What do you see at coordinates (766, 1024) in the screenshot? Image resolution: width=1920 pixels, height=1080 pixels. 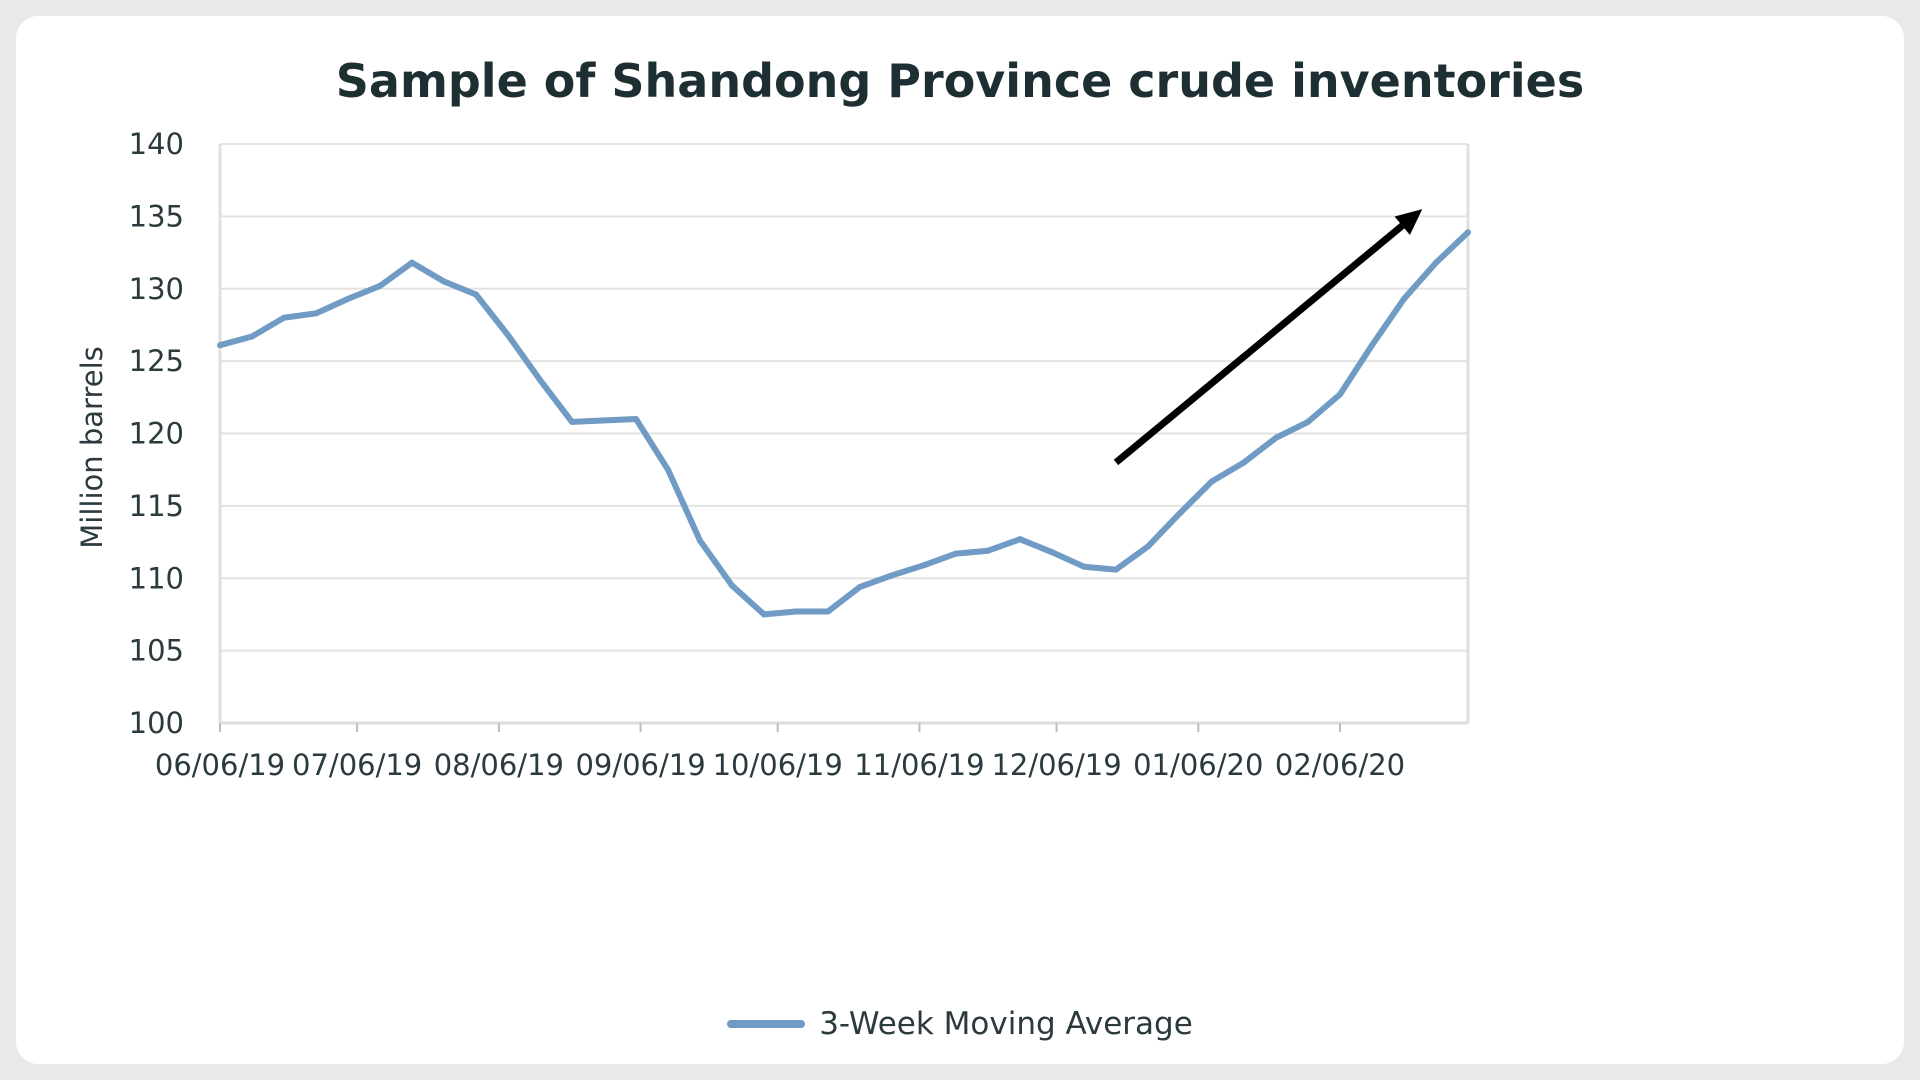 I see `legend-swatch` at bounding box center [766, 1024].